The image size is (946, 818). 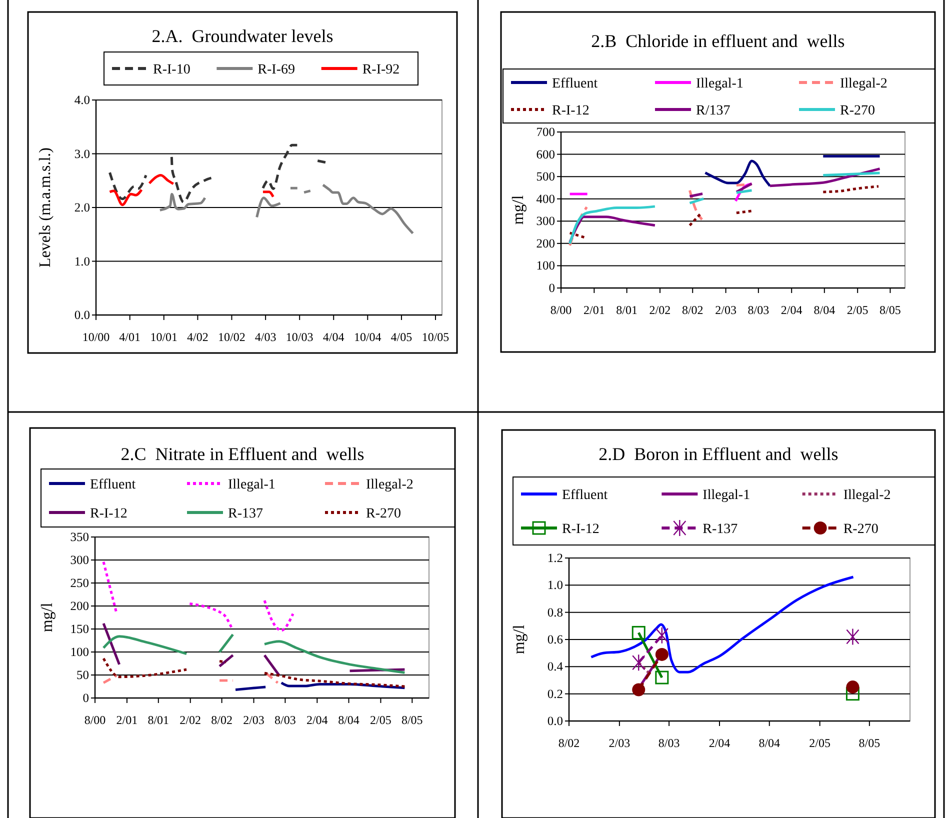 I want to click on x-tick-label: 10/02, so click(x=232, y=337).